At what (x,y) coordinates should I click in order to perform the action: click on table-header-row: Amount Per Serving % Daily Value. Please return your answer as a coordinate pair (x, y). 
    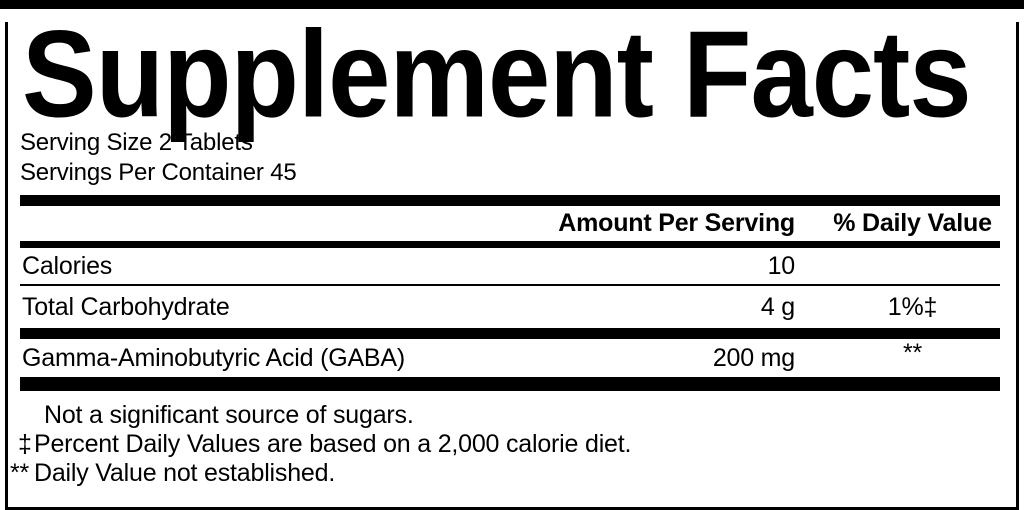
    Looking at the image, I should click on (510, 223).